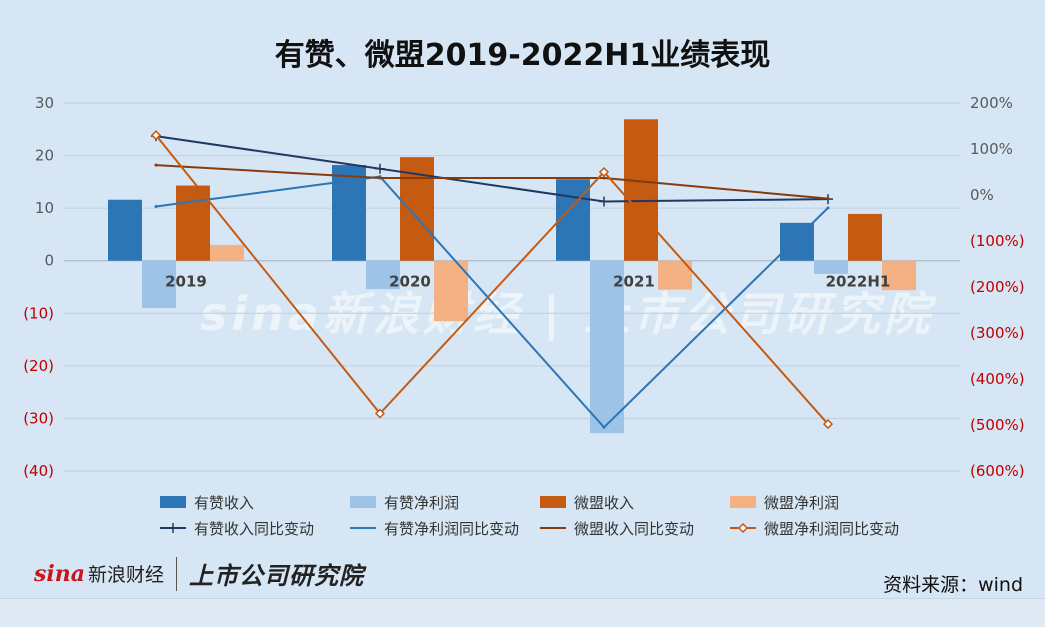 This screenshot has height=627, width=1045. Describe the element at coordinates (634, 282) in the screenshot. I see `x-tick-label: 2021` at that location.